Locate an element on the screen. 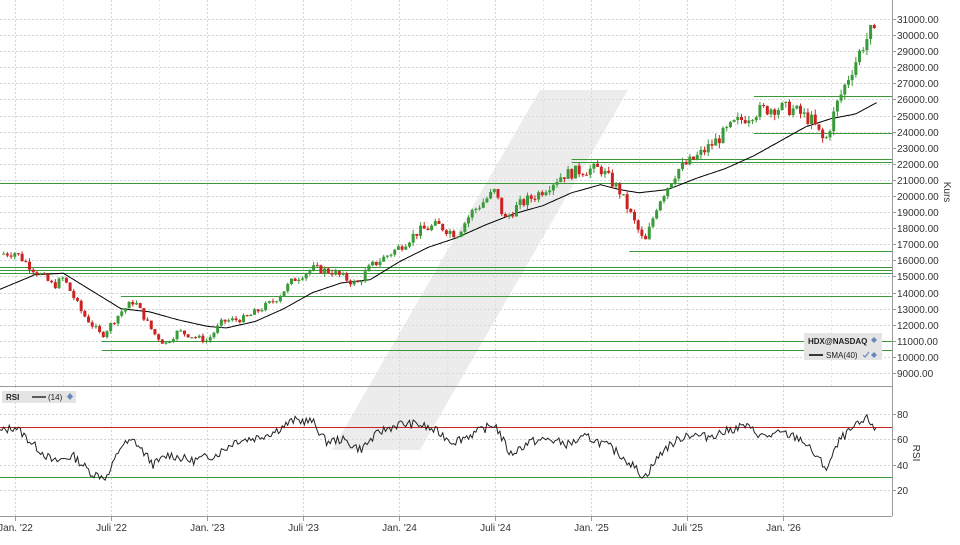 The width and height of the screenshot is (960, 545). x-tick-label: Juli '24 is located at coordinates (495, 528).